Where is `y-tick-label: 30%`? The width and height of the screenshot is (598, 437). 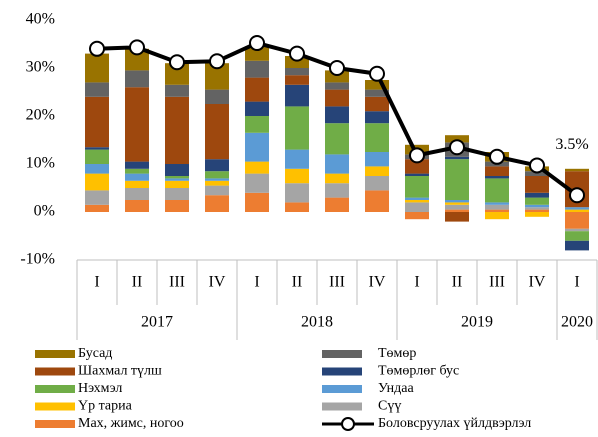
y-tick-label: 30% is located at coordinates (40, 67).